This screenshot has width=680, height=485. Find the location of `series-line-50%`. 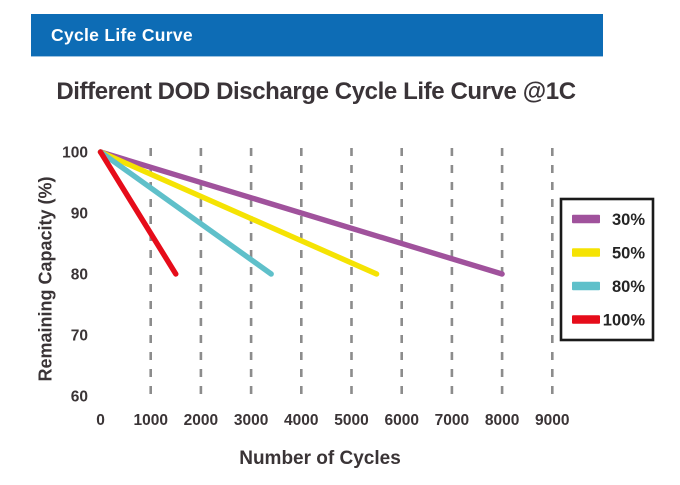

series-line-50% is located at coordinates (238, 213).